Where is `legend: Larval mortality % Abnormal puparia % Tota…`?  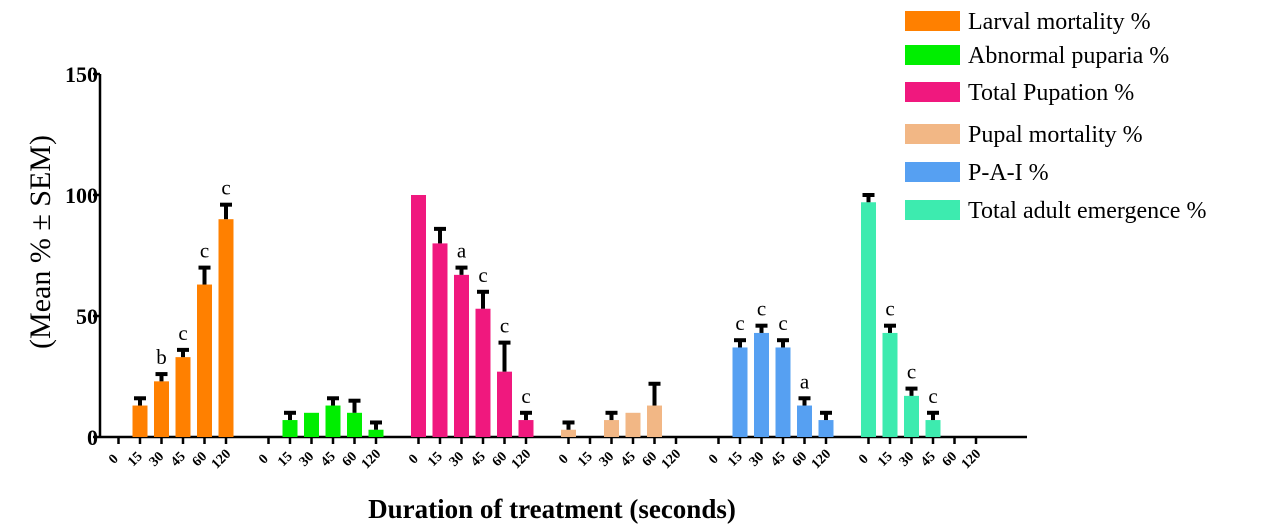 legend: Larval mortality % Abnormal puparia % Tota… is located at coordinates (1055, 116).